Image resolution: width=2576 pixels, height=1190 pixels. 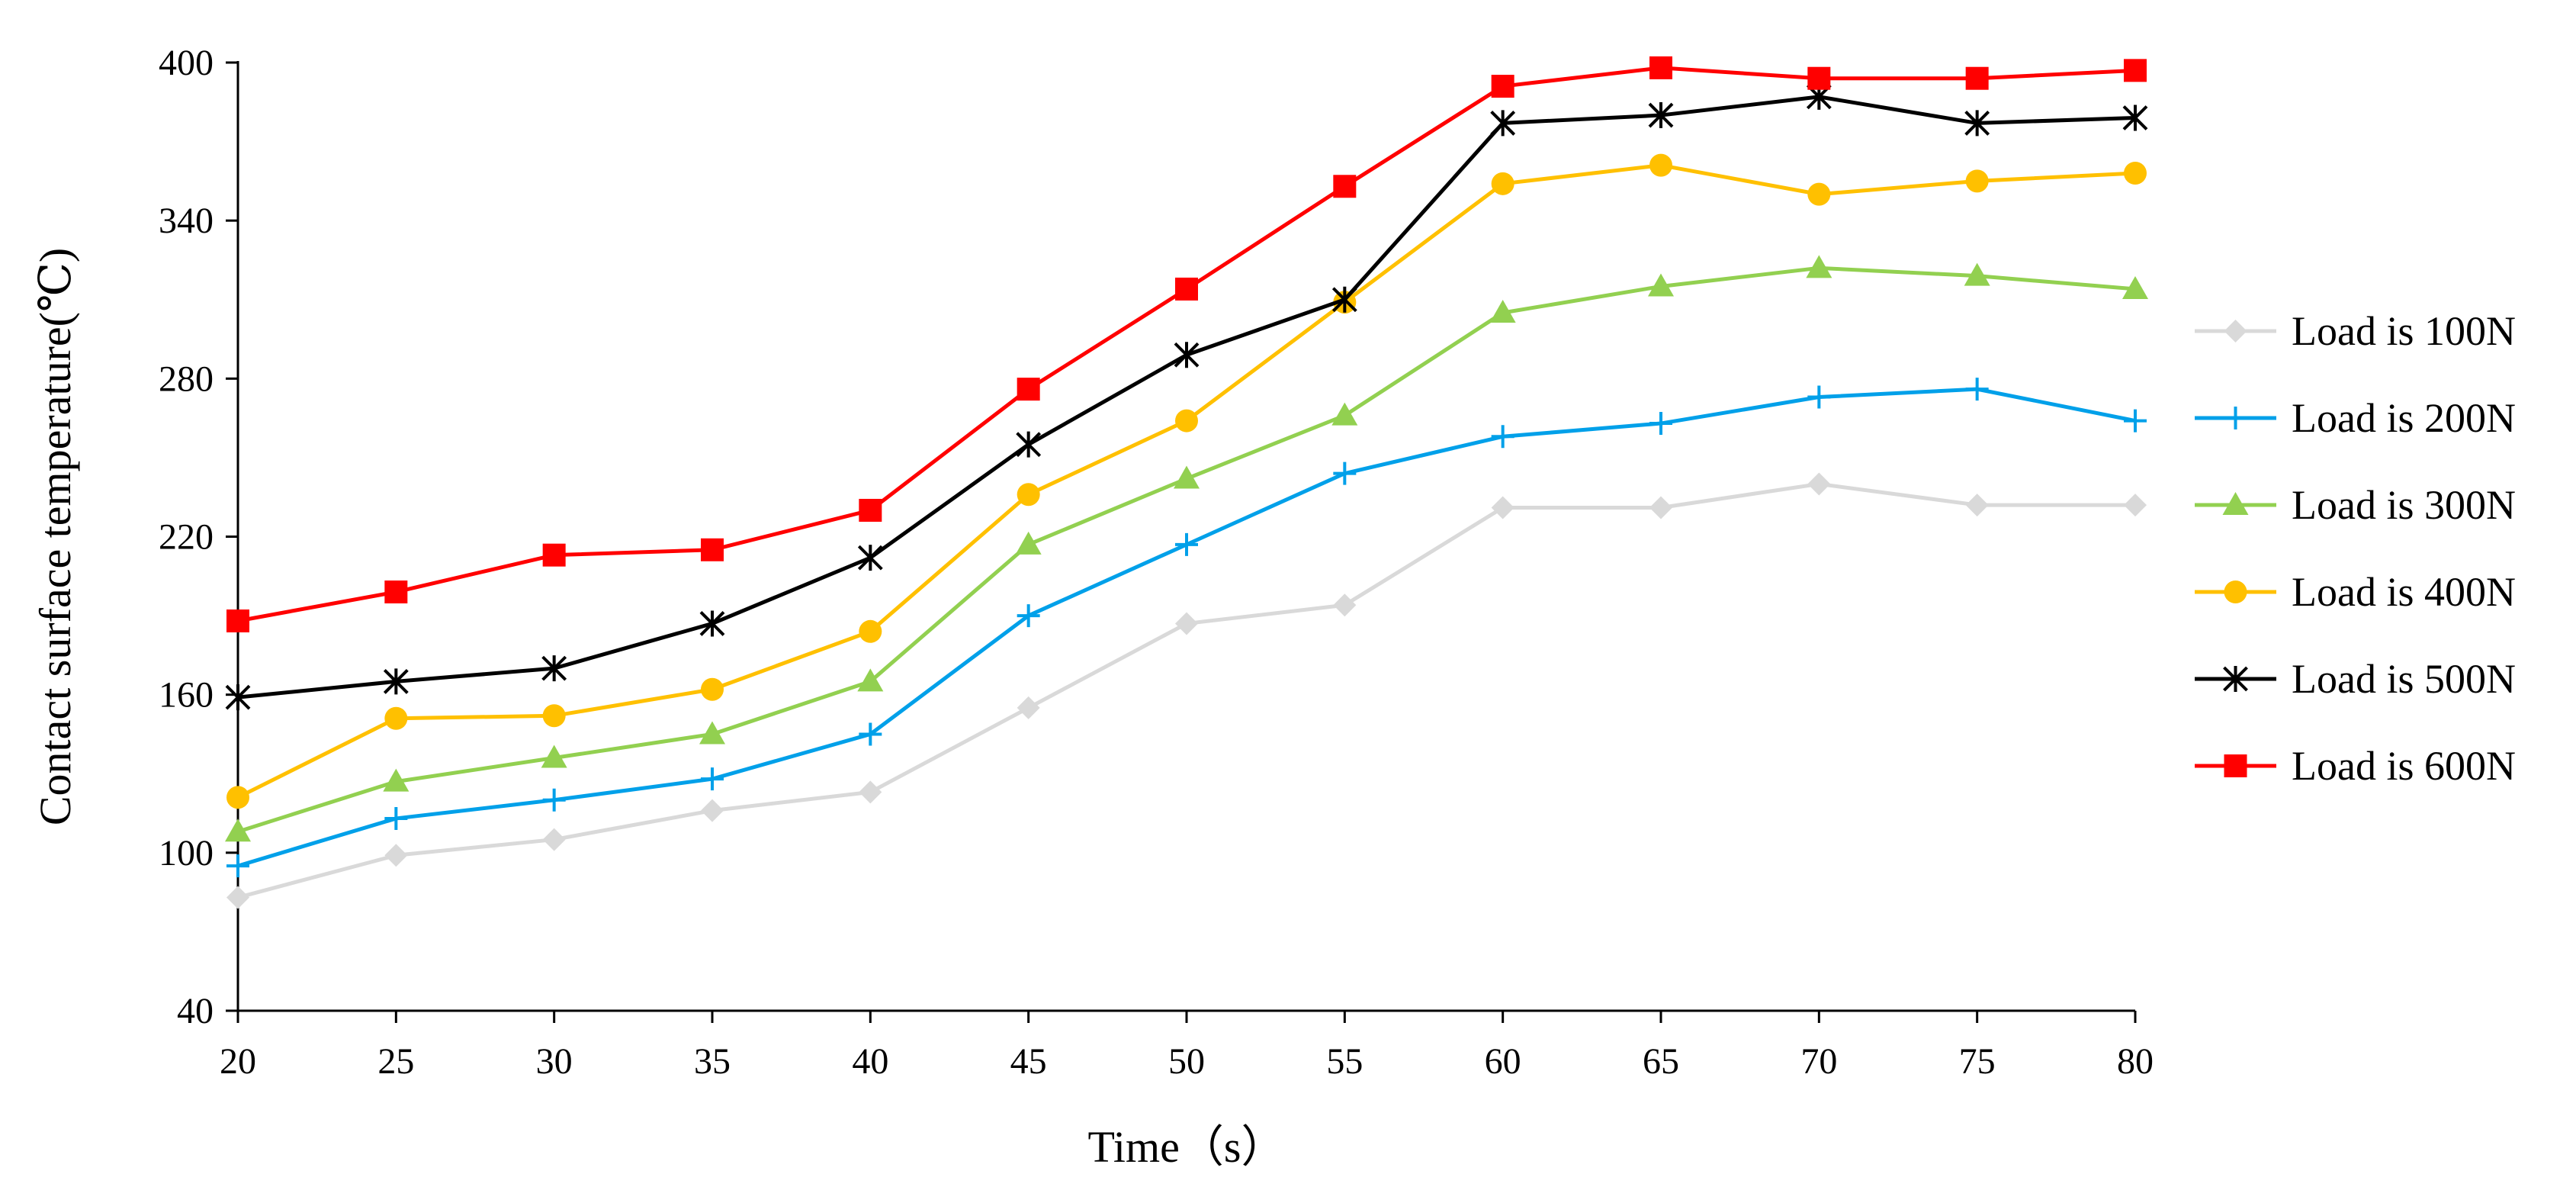 What do you see at coordinates (2404, 418) in the screenshot?
I see `legend-label: Load is 200N` at bounding box center [2404, 418].